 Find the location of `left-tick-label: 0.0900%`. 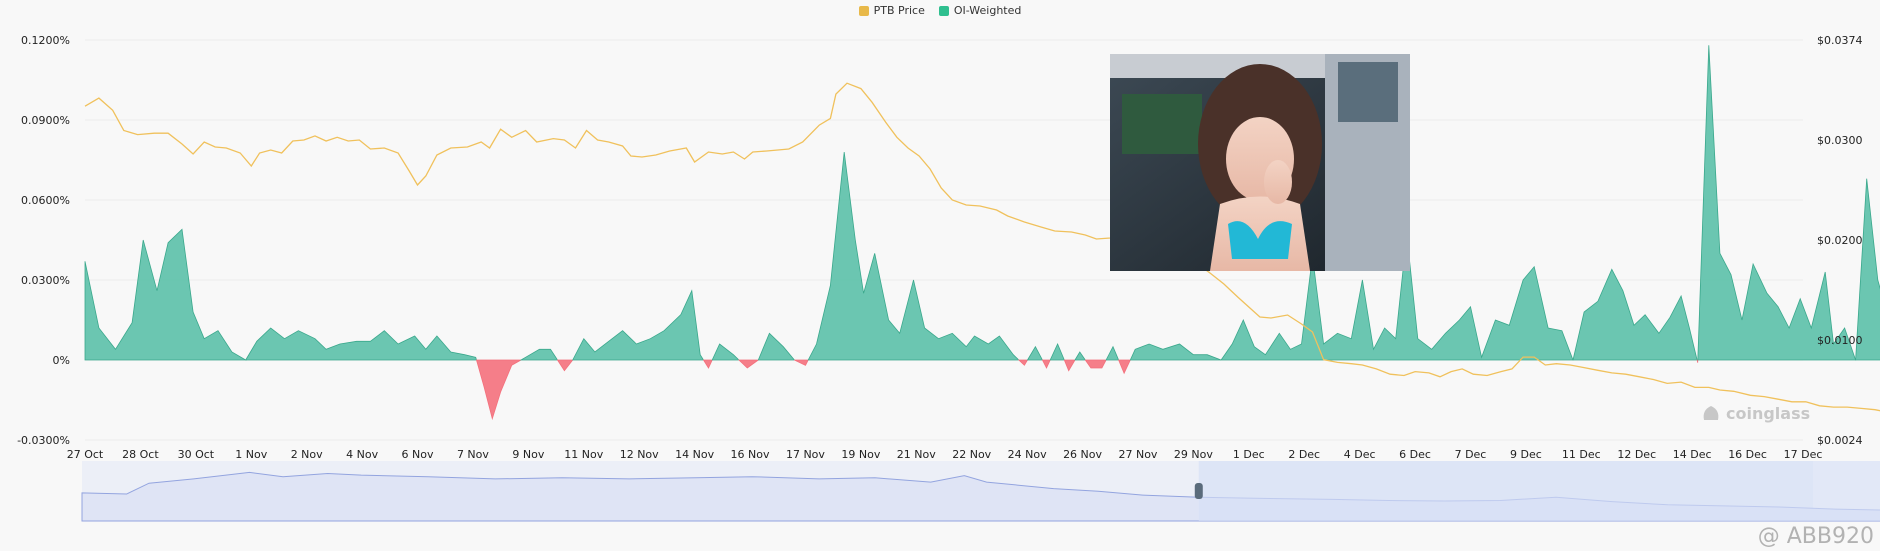

left-tick-label: 0.0900% is located at coordinates (45, 120).